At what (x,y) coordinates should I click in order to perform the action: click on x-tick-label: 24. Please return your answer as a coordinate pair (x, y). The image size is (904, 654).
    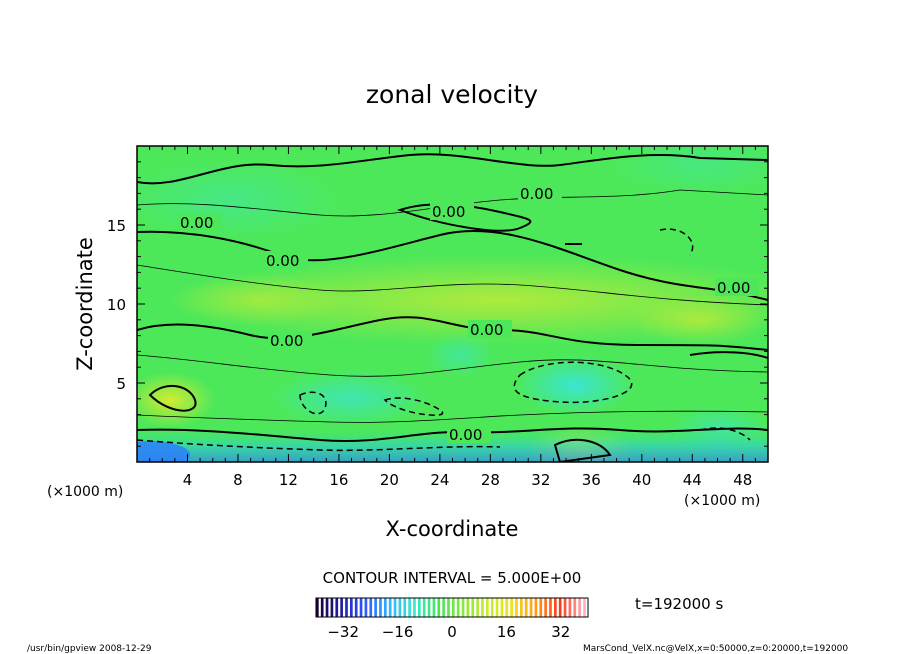
    Looking at the image, I should click on (439, 480).